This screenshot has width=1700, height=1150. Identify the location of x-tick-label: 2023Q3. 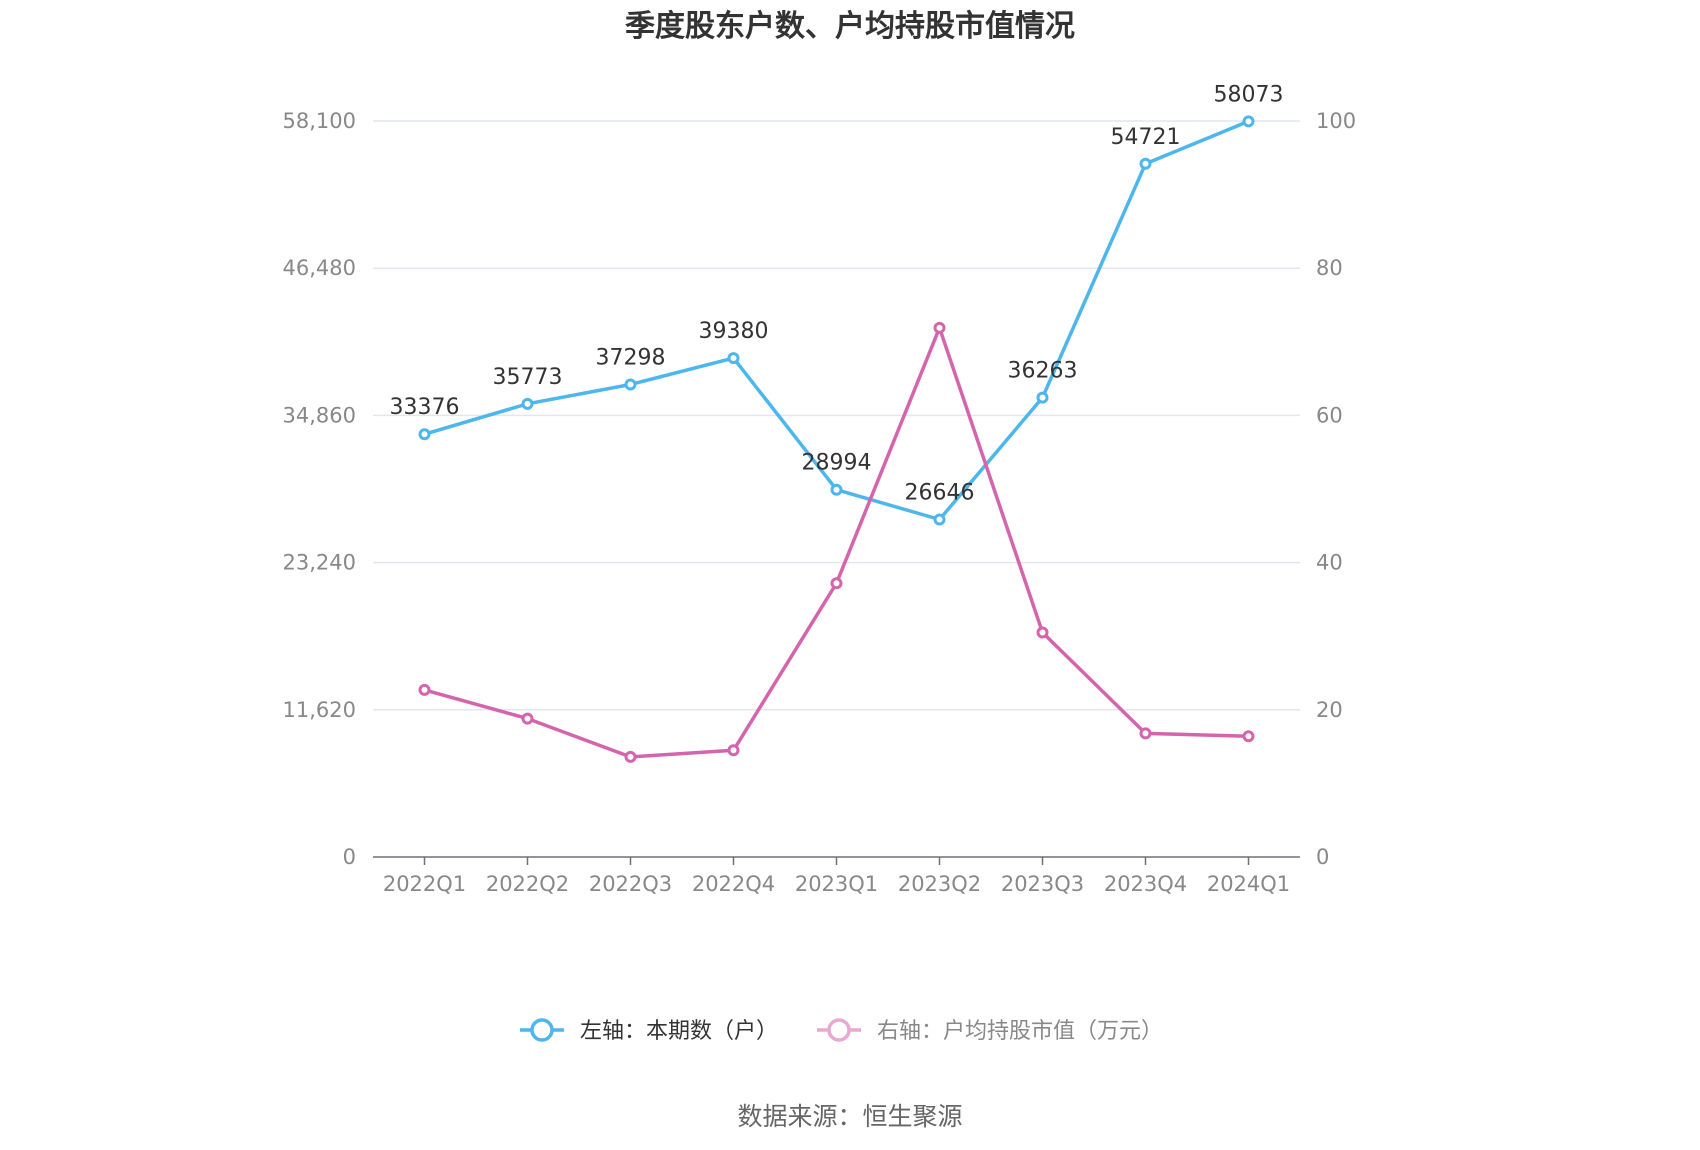
(1042, 884).